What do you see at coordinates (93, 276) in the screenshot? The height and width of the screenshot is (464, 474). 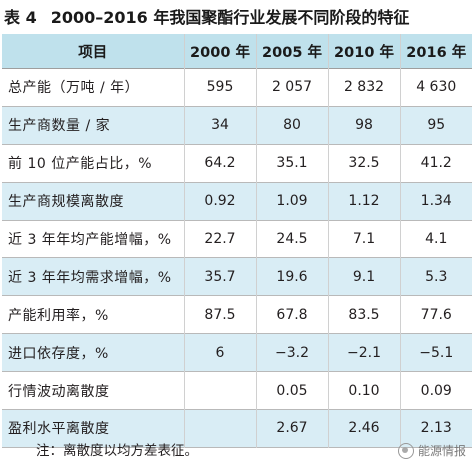 I see `row-label: 近 3 年年均需求增幅，%` at bounding box center [93, 276].